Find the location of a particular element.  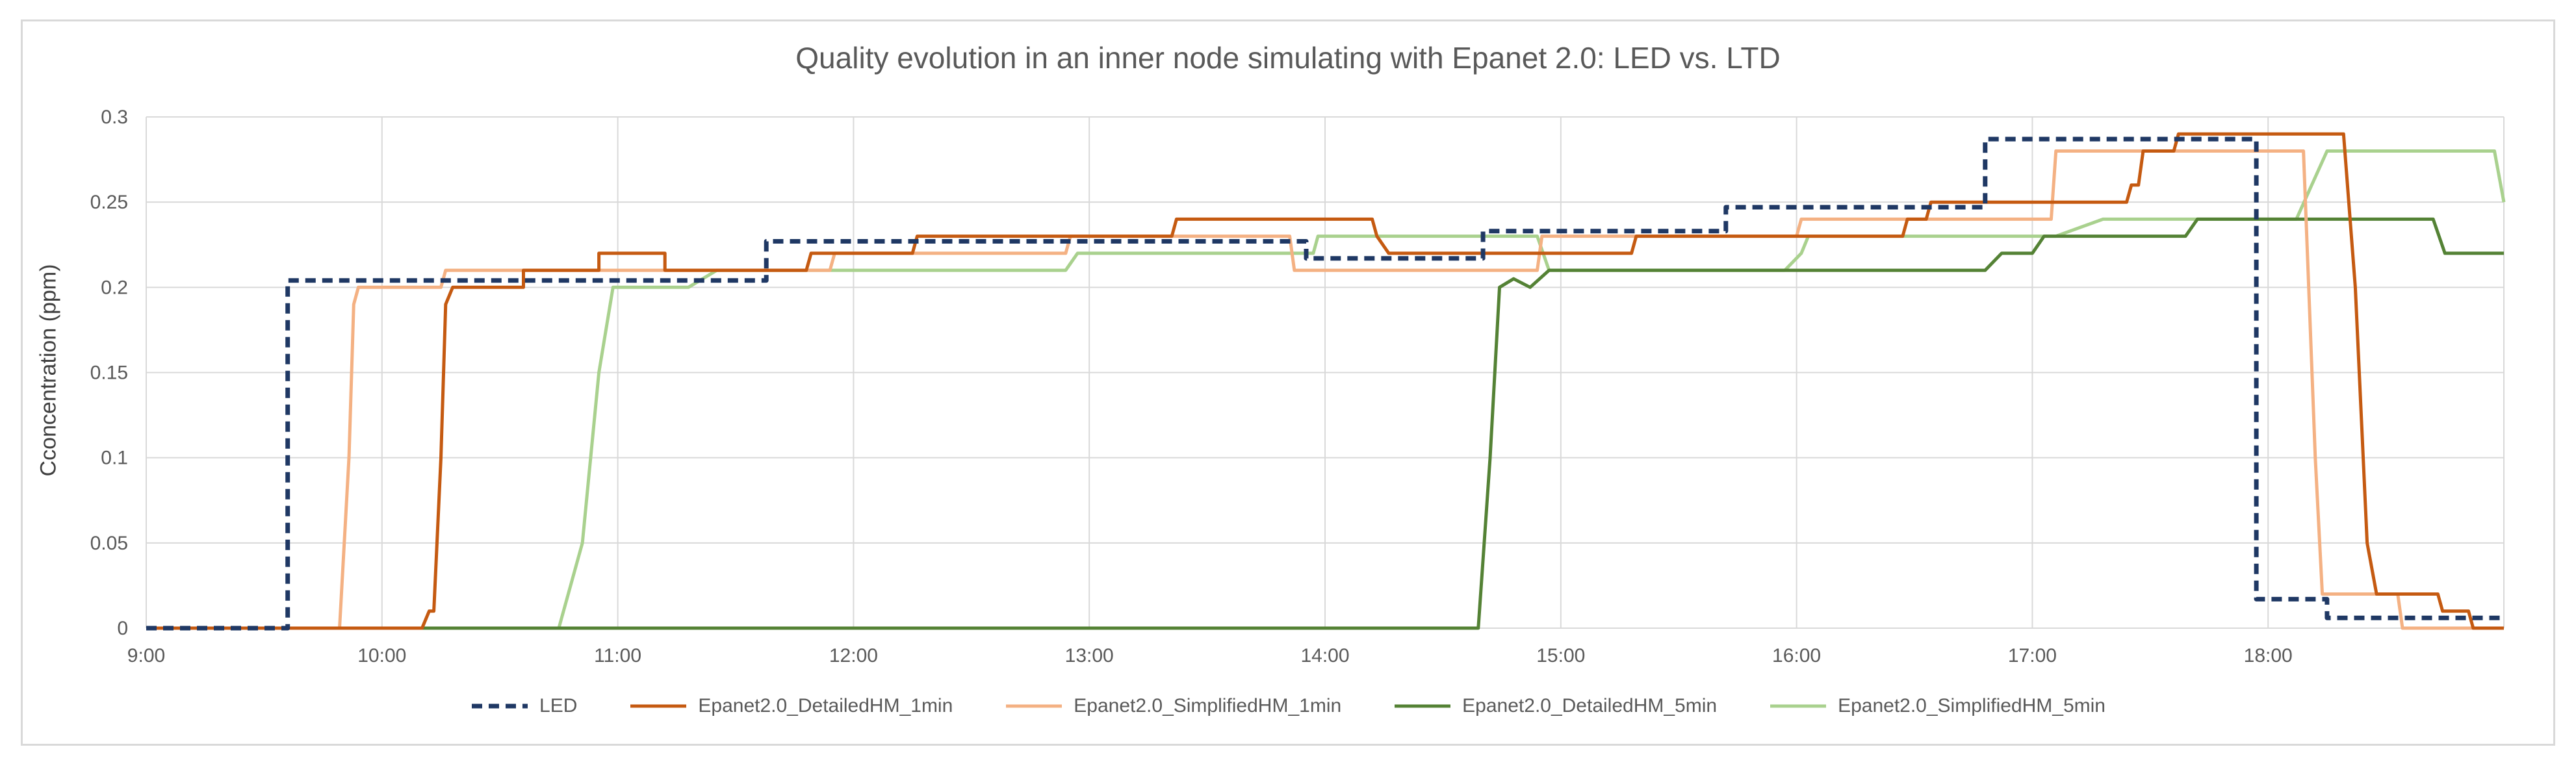

x-tick-label: 15:00 is located at coordinates (1560, 656).